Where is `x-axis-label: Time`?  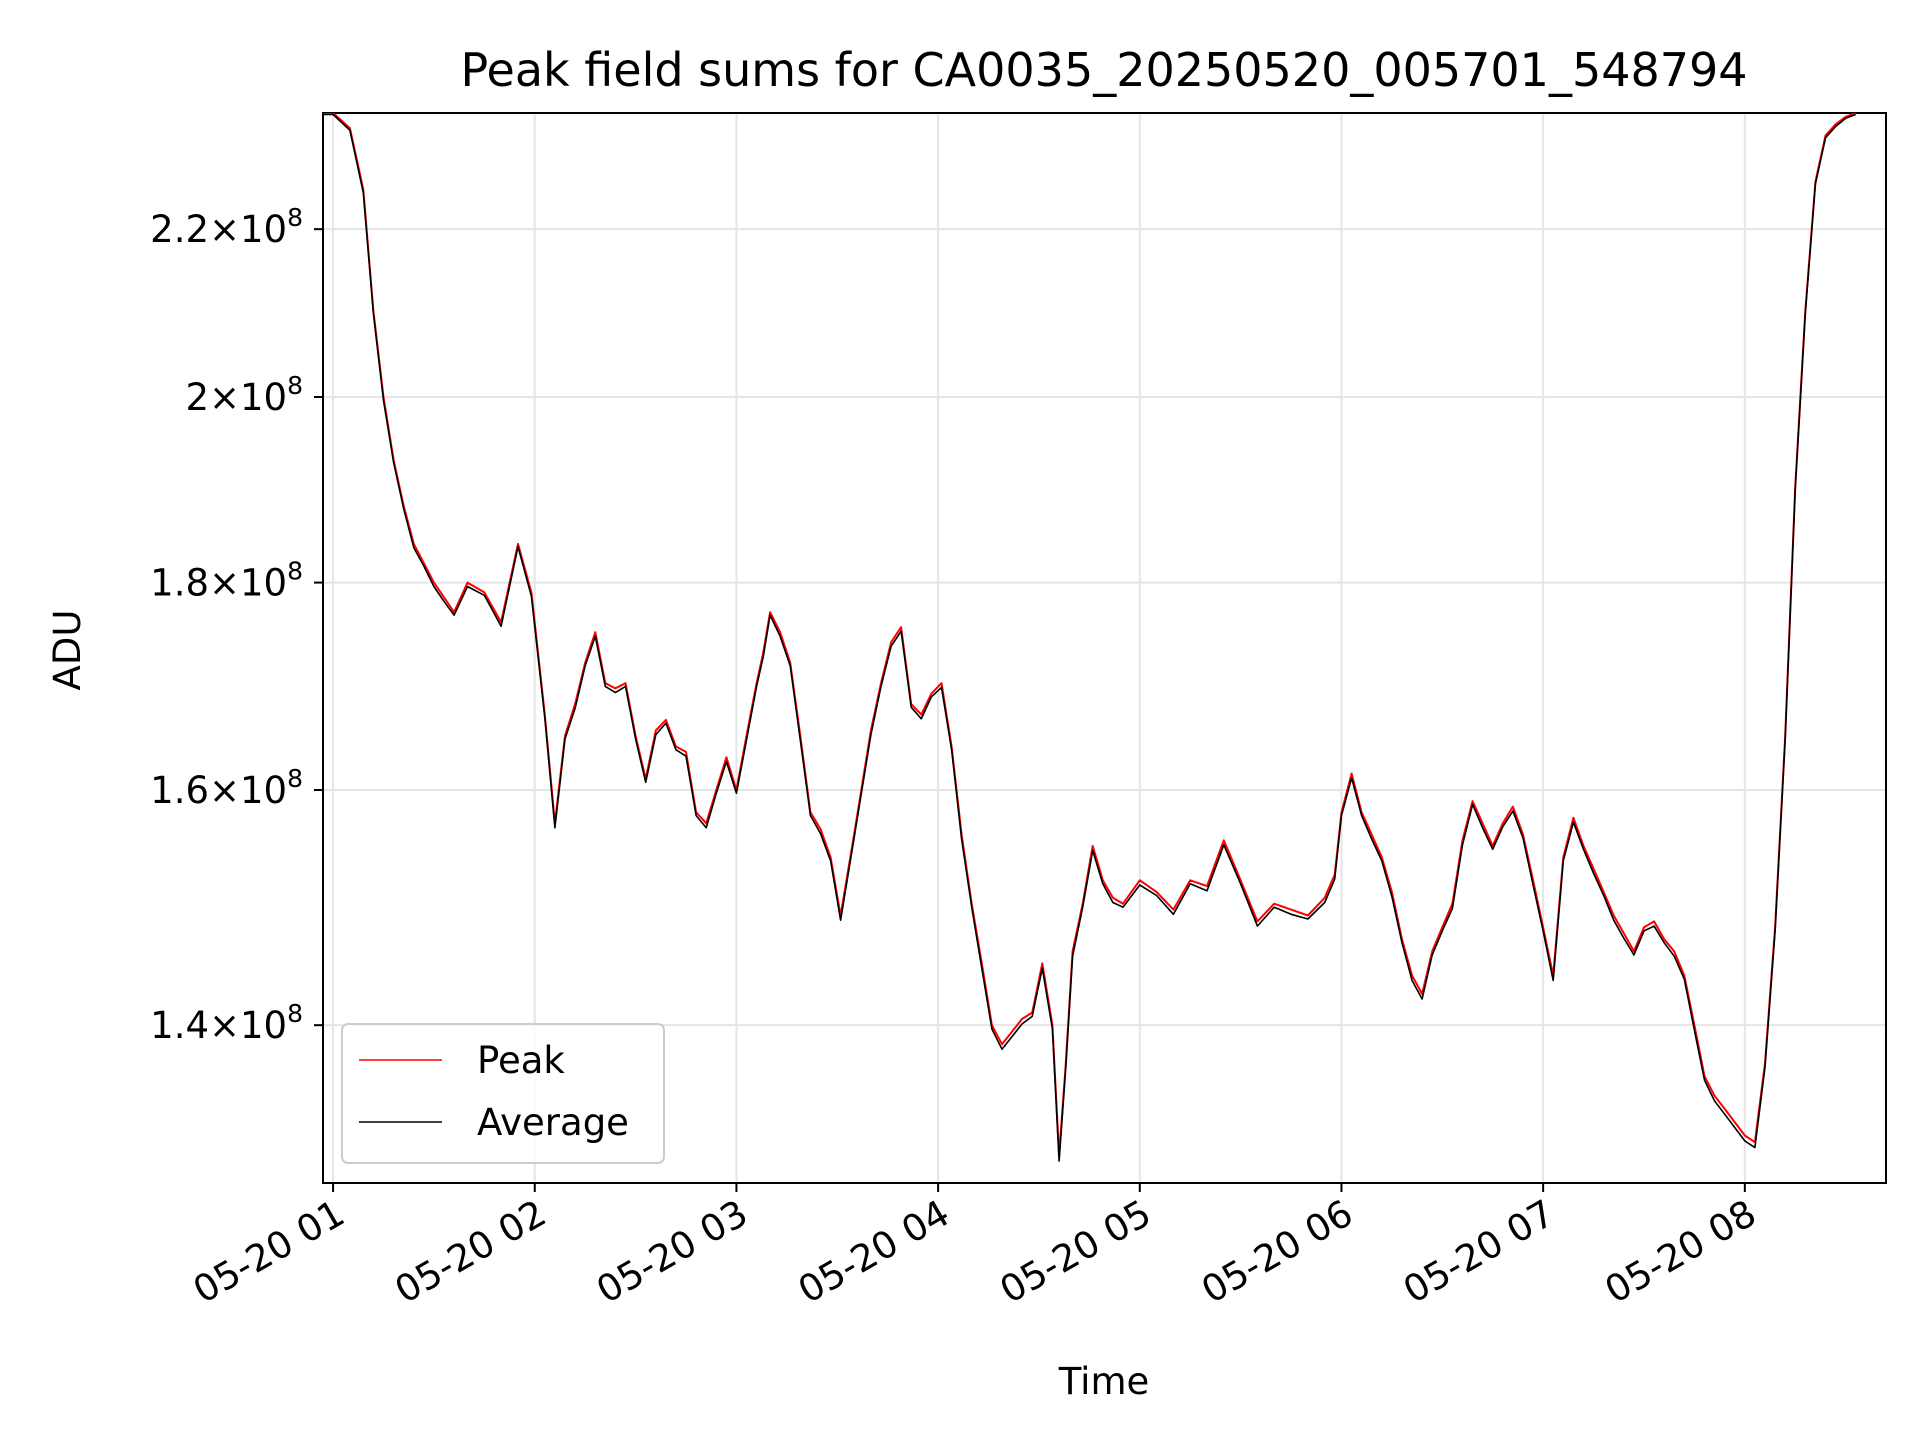
x-axis-label: Time is located at coordinates (1104, 1381).